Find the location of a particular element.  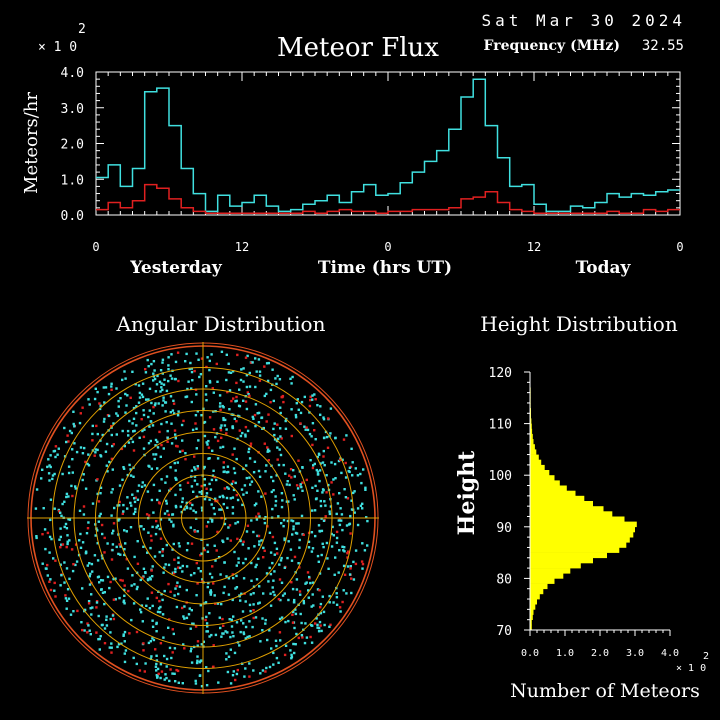

height-x-tick-label: 2.0 is located at coordinates (600, 653).